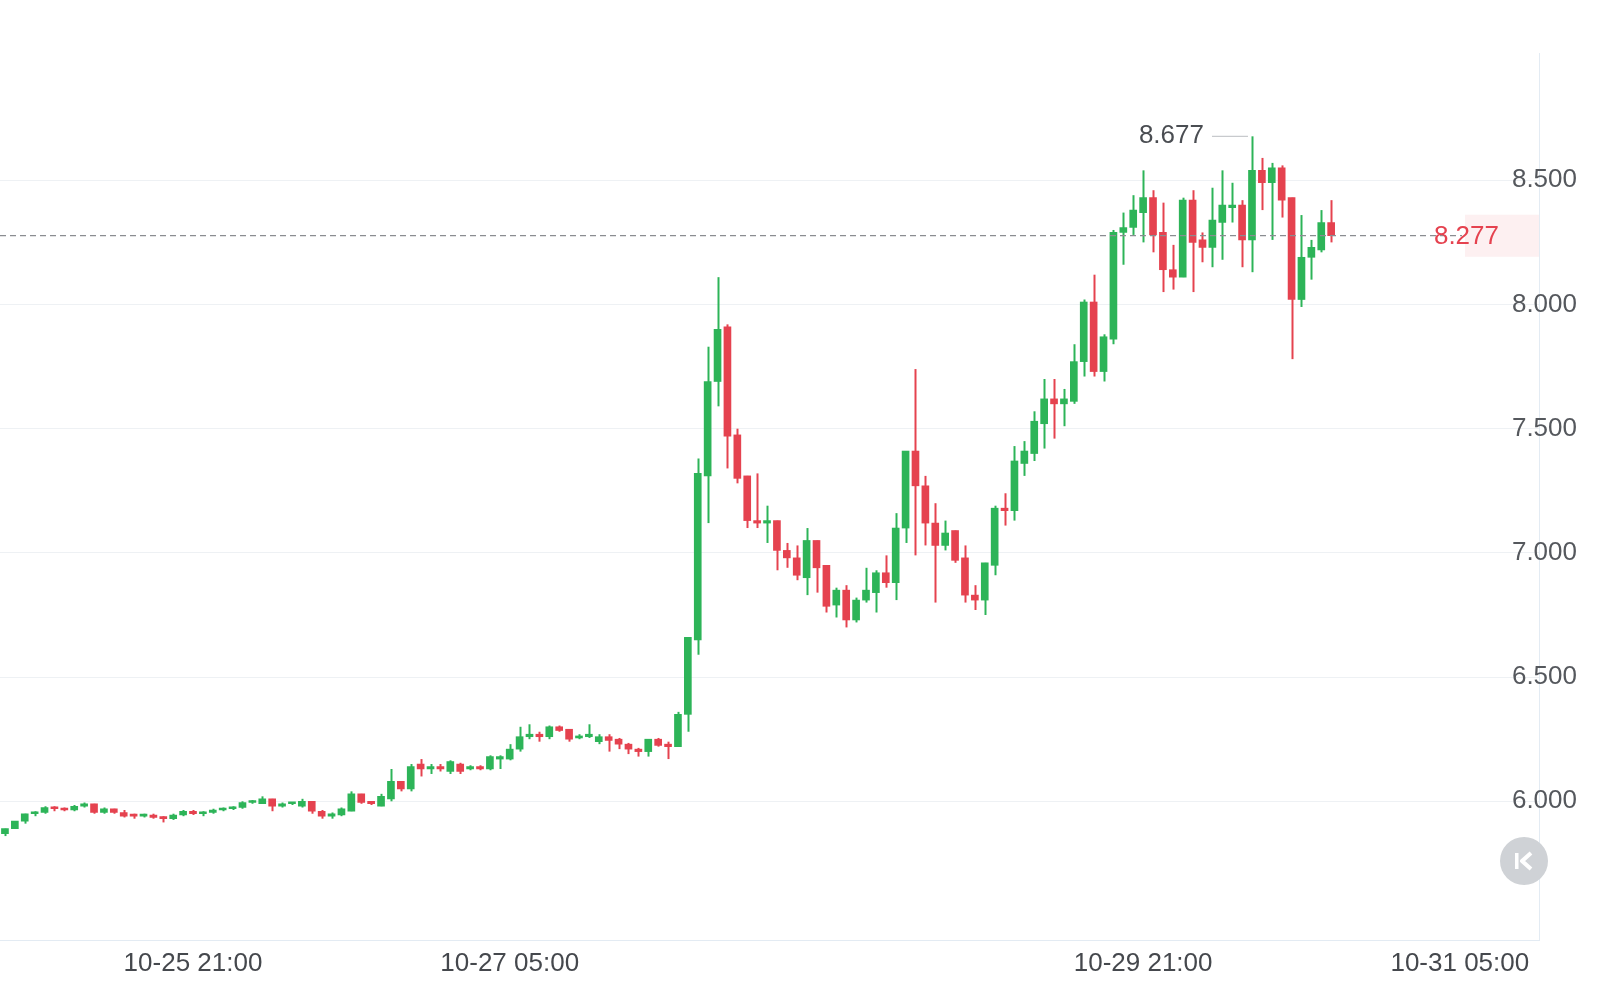 The image size is (1615, 994). What do you see at coordinates (1143, 962) in the screenshot?
I see `x-tick-label: 10-29 21:00` at bounding box center [1143, 962].